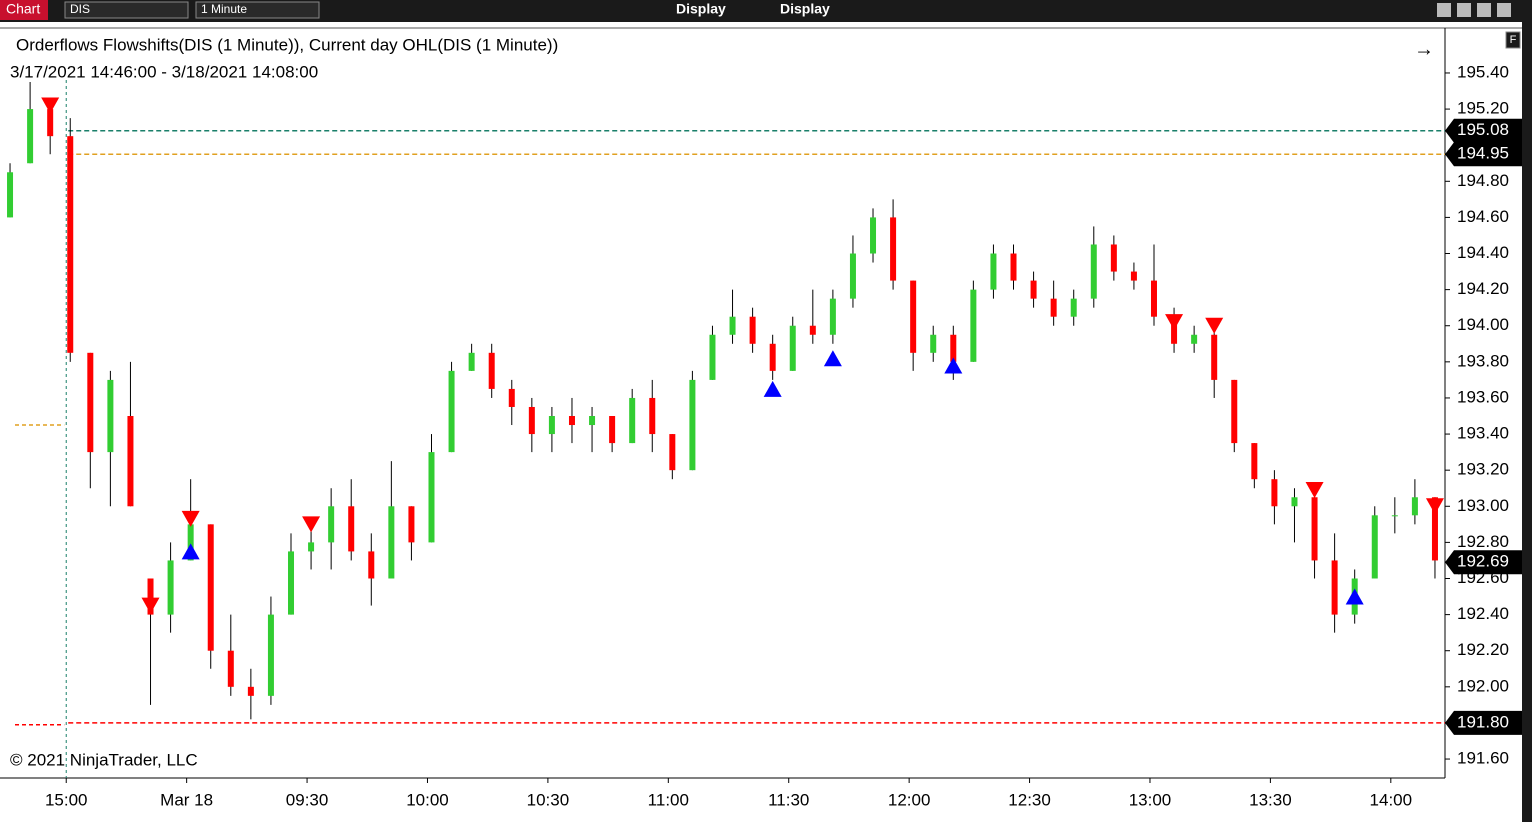  What do you see at coordinates (126, 10) in the screenshot?
I see `symbol-box` at bounding box center [126, 10].